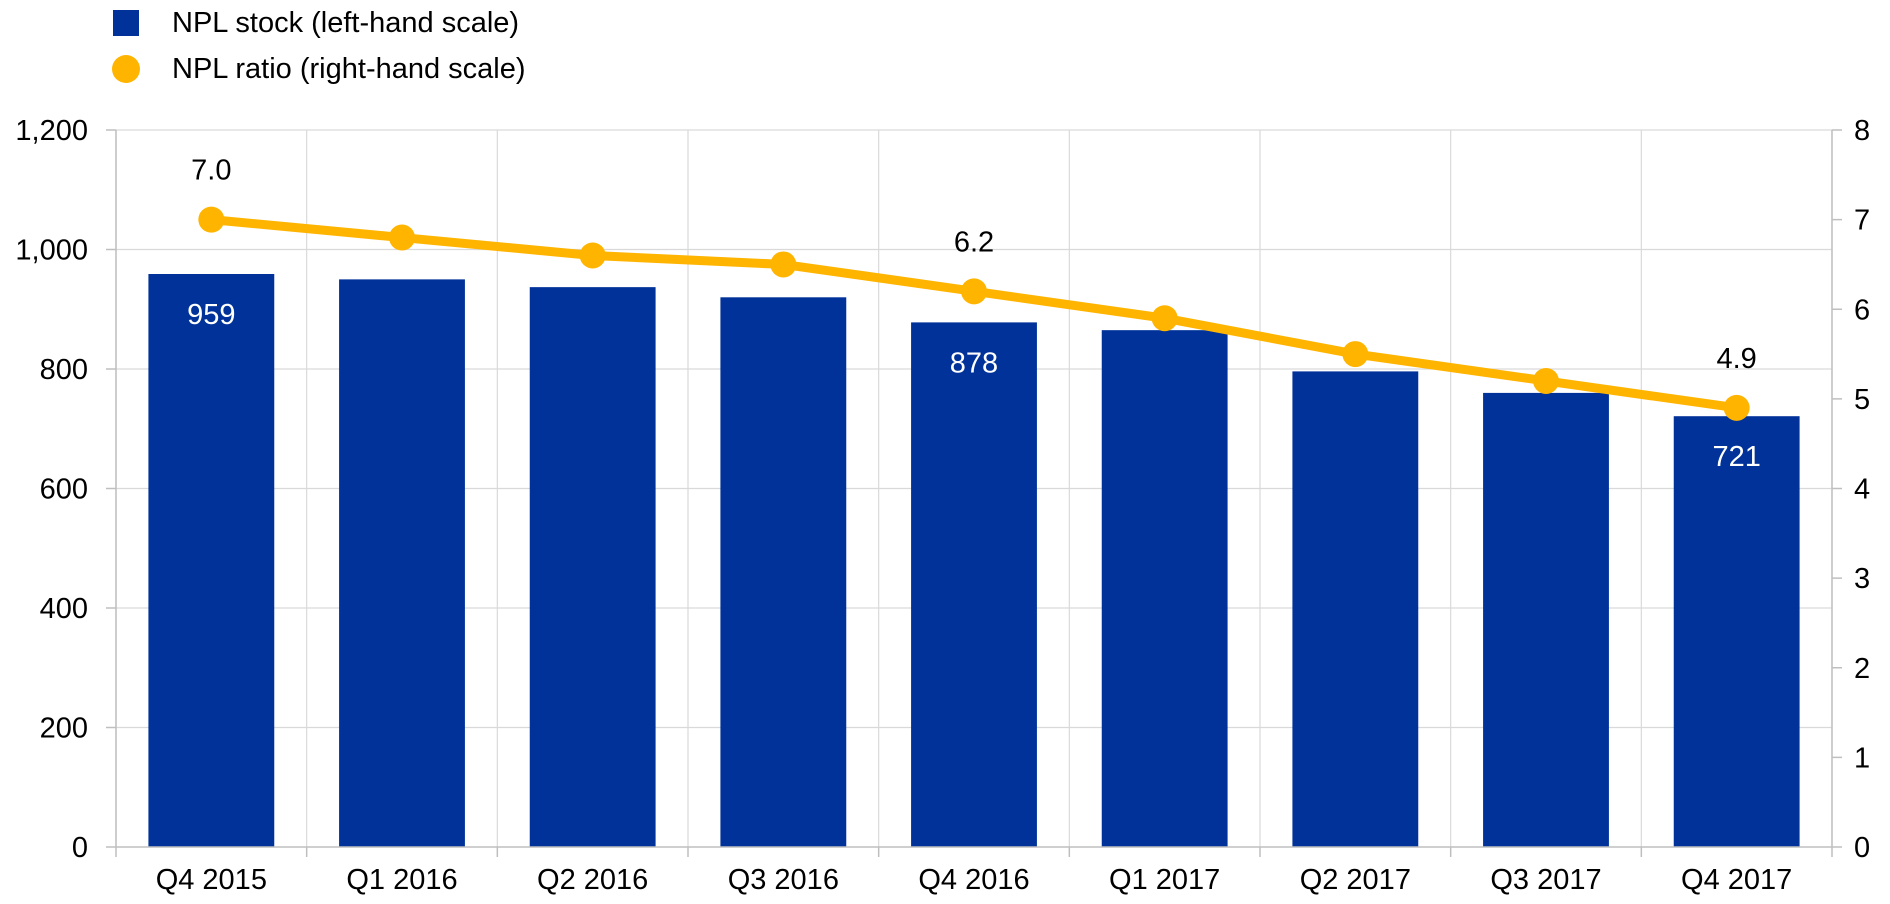 This screenshot has height=904, width=1890. What do you see at coordinates (592, 880) in the screenshot?
I see `x-tick-label: Q2 2016` at bounding box center [592, 880].